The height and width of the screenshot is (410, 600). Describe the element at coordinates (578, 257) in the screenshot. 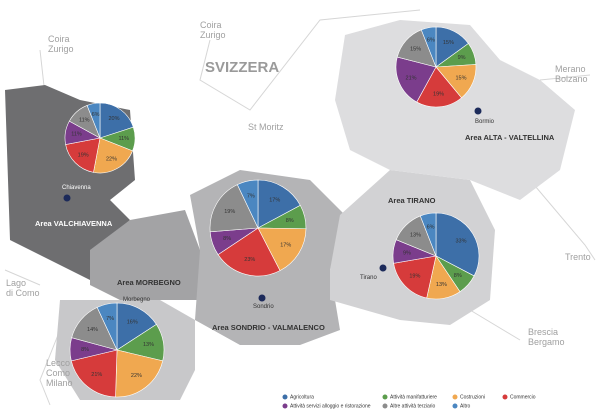

I see `place-label: Trento` at that location.